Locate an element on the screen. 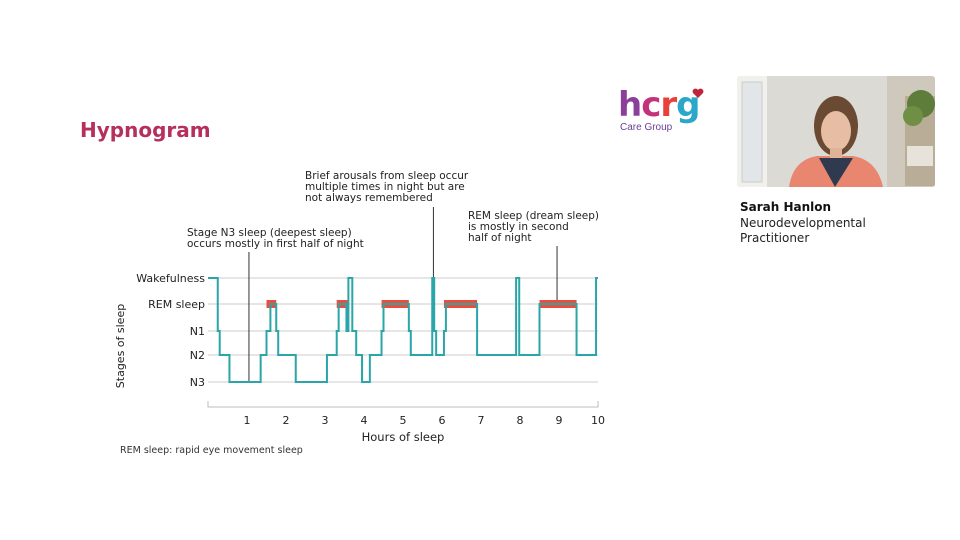  y-tick-label: Wakefulness is located at coordinates (170, 278).